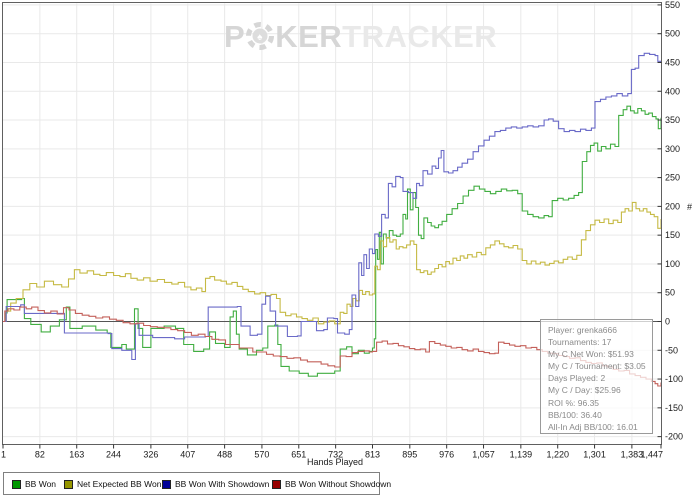  What do you see at coordinates (674, 379) in the screenshot?
I see `y-tick-label: -100` at bounding box center [674, 379].